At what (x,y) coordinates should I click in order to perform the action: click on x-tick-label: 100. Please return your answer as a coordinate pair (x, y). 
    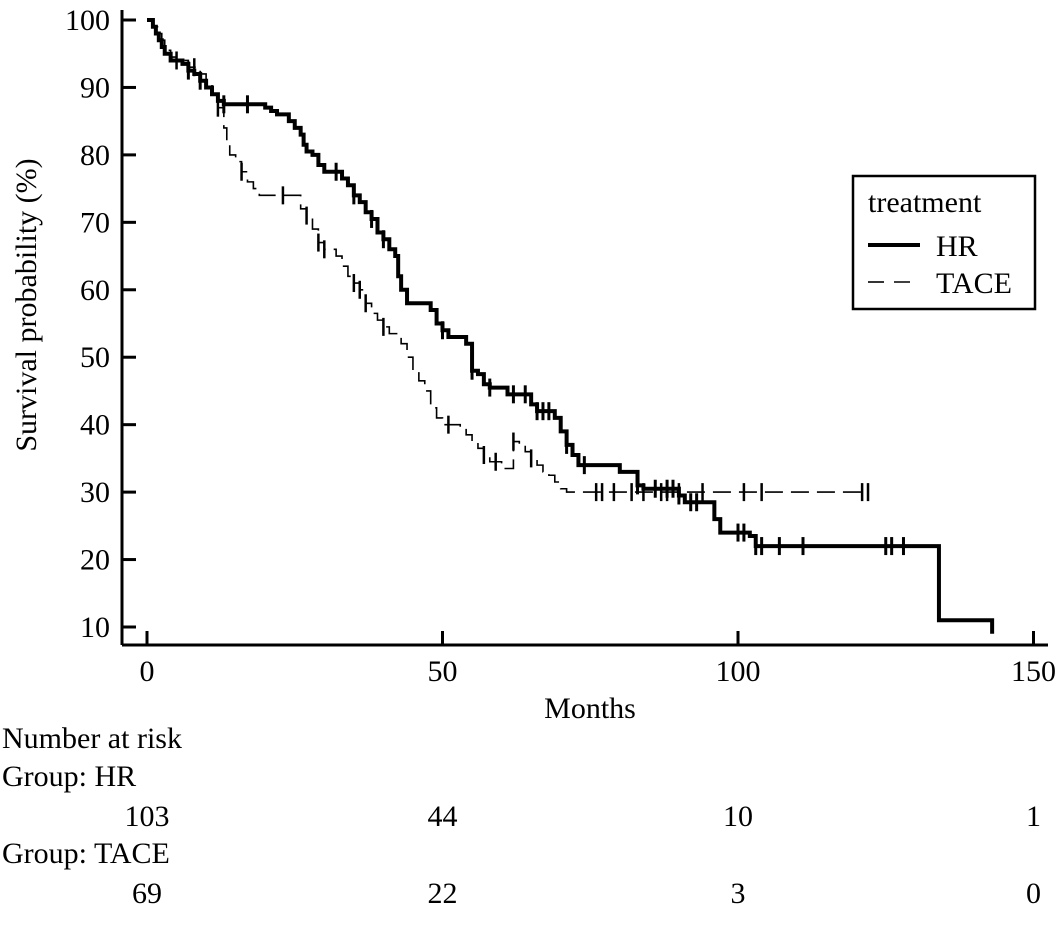
    Looking at the image, I should click on (738, 671).